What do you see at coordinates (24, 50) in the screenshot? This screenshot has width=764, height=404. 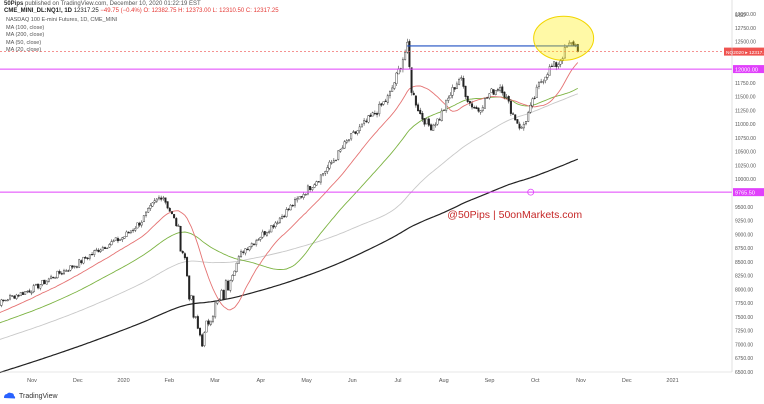 I see `legend-ma-20: MA (20, close)` at bounding box center [24, 50].